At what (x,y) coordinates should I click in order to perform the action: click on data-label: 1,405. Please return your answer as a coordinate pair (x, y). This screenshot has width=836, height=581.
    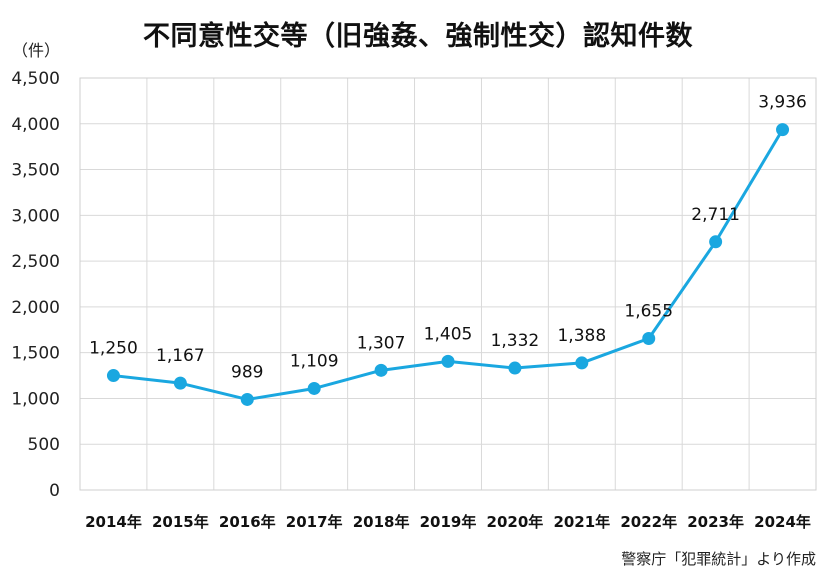
    Looking at the image, I should click on (448, 334).